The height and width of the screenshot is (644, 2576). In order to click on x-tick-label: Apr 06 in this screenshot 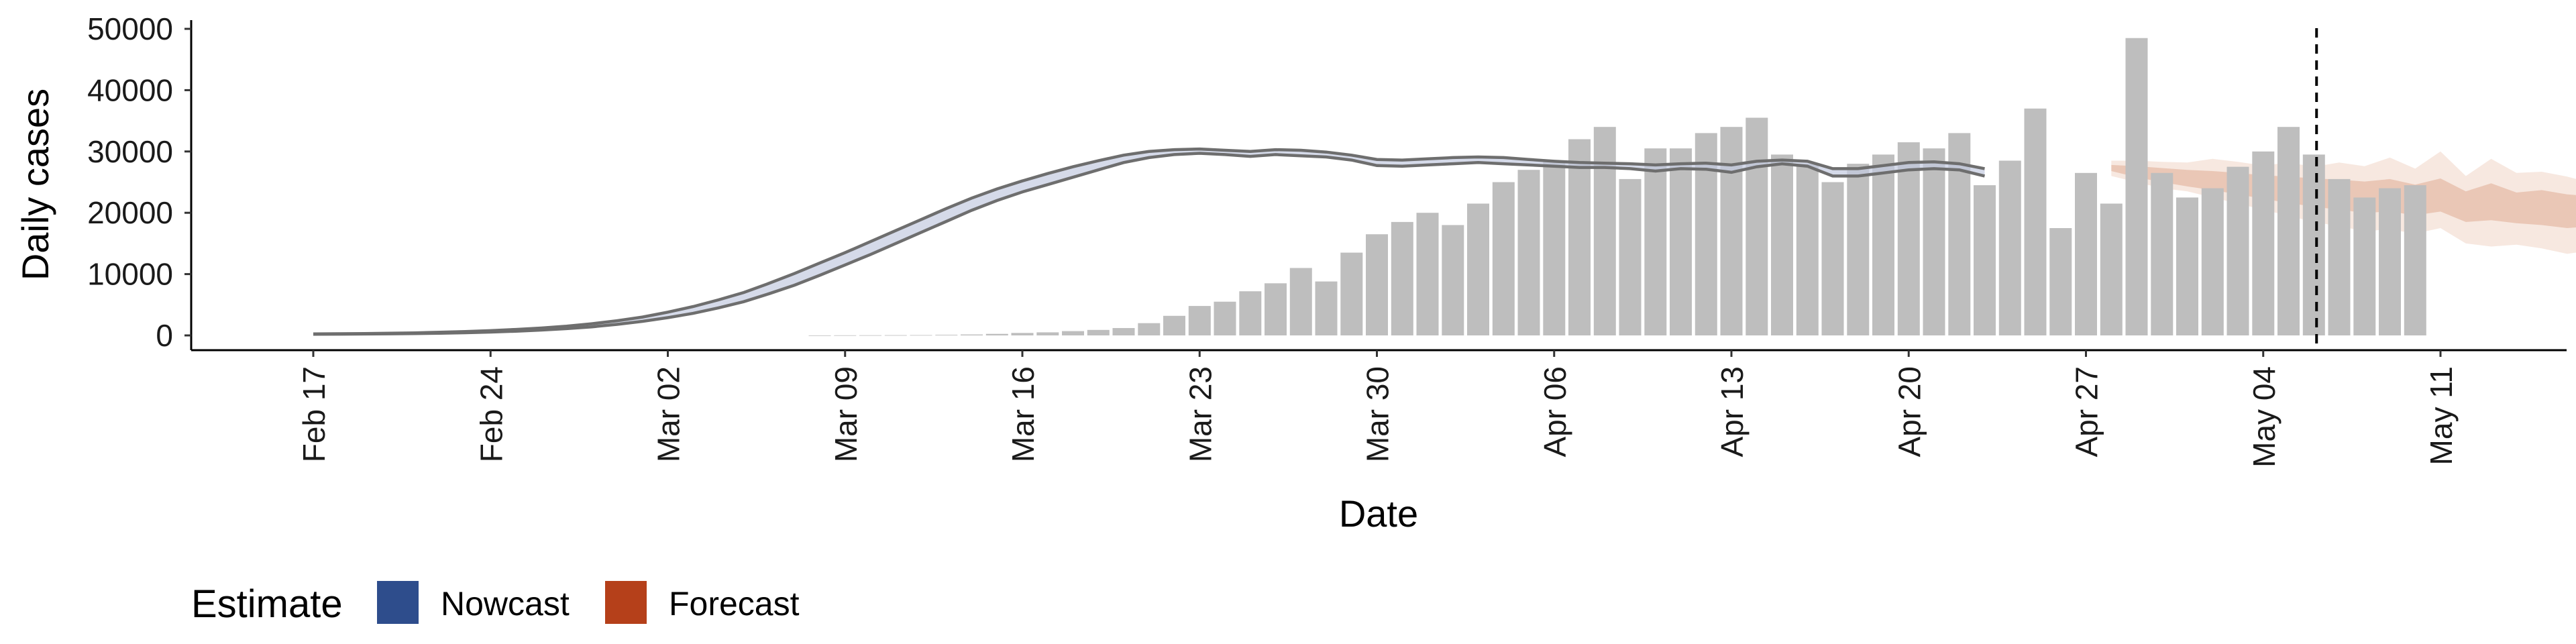, I will do `click(1555, 412)`.